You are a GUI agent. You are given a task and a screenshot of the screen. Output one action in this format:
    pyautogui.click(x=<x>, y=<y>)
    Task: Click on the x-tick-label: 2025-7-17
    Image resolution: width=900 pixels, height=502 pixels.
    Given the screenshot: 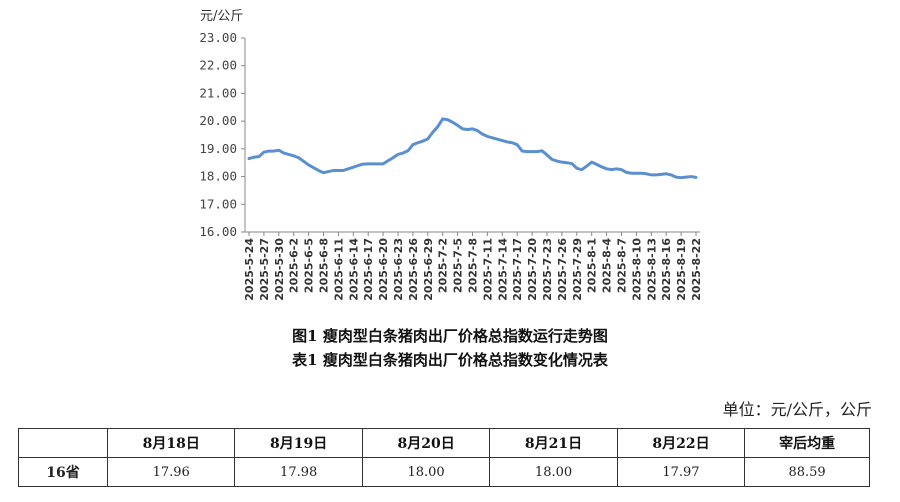 What is the action you would take?
    pyautogui.click(x=517, y=269)
    